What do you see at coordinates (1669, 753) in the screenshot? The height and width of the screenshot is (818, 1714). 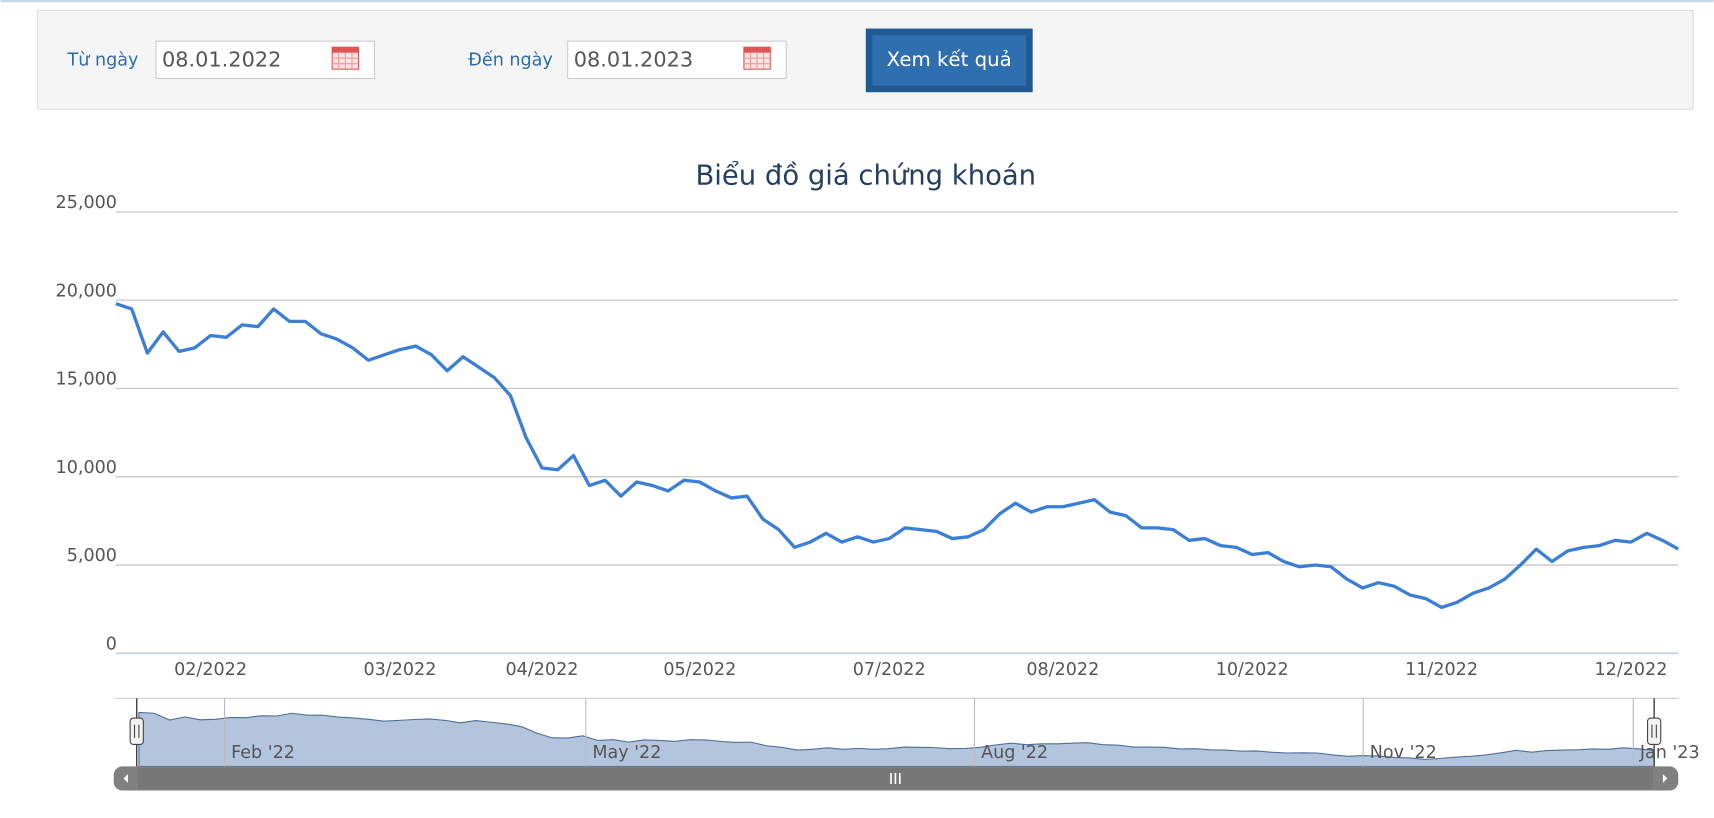 I see `navigator-label: Jan '23` at bounding box center [1669, 753].